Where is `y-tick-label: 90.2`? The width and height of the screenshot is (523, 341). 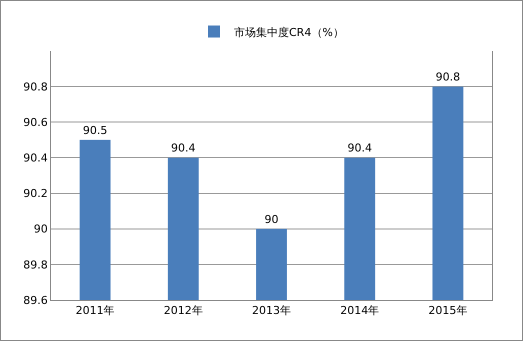
y-tick-label: 90.2 is located at coordinates (35, 193).